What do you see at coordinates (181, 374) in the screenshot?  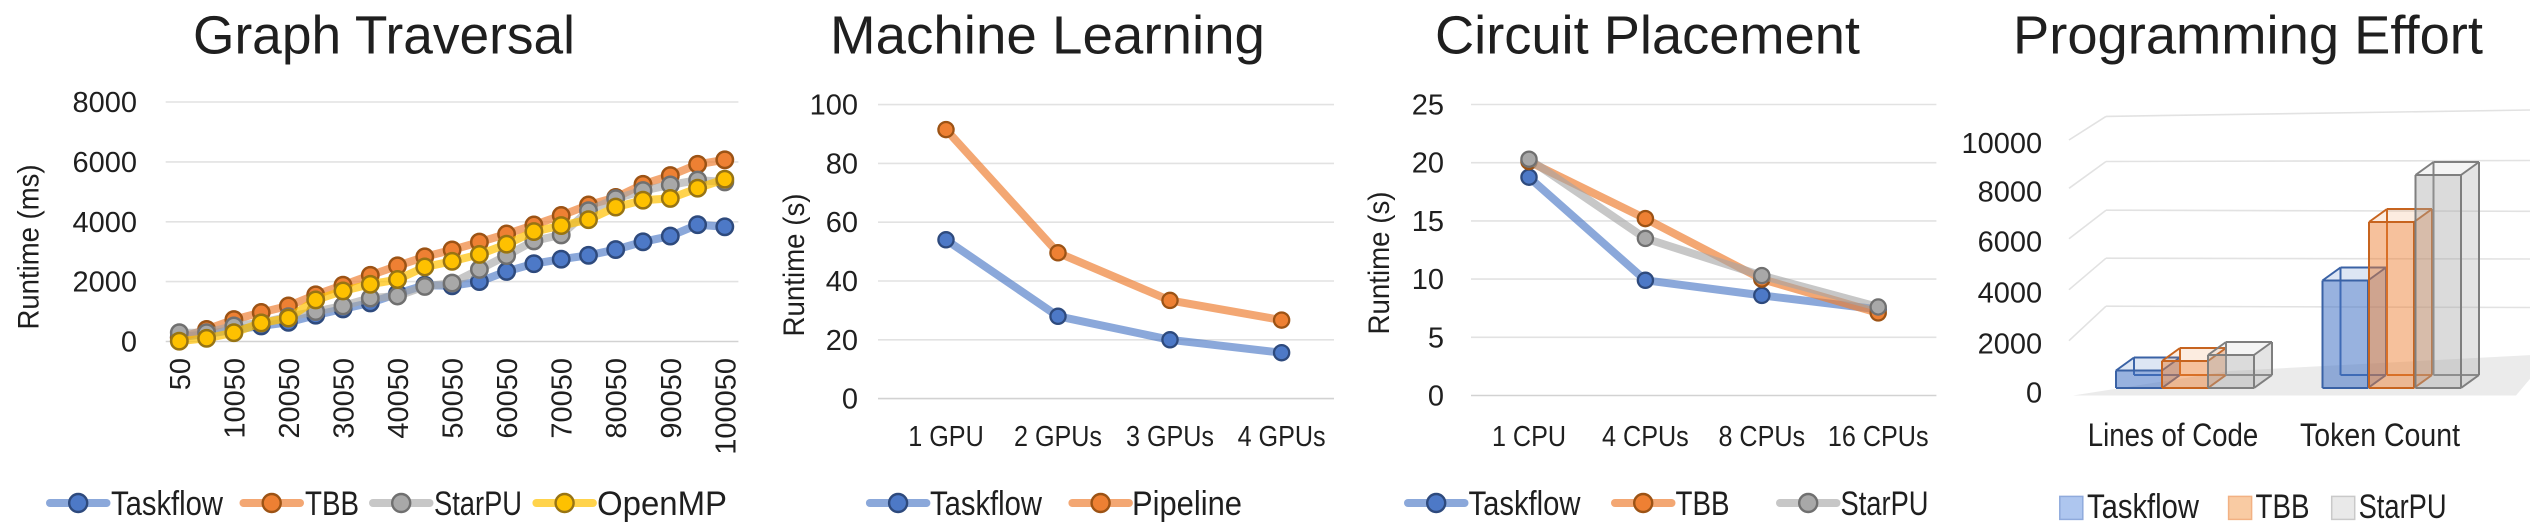 I see `svg-text: 50` at bounding box center [181, 374].